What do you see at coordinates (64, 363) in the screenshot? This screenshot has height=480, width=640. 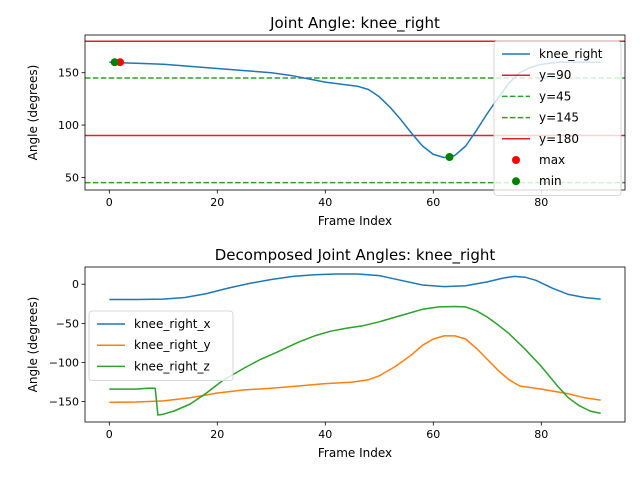 I see `y-tick-label: −100` at bounding box center [64, 363].